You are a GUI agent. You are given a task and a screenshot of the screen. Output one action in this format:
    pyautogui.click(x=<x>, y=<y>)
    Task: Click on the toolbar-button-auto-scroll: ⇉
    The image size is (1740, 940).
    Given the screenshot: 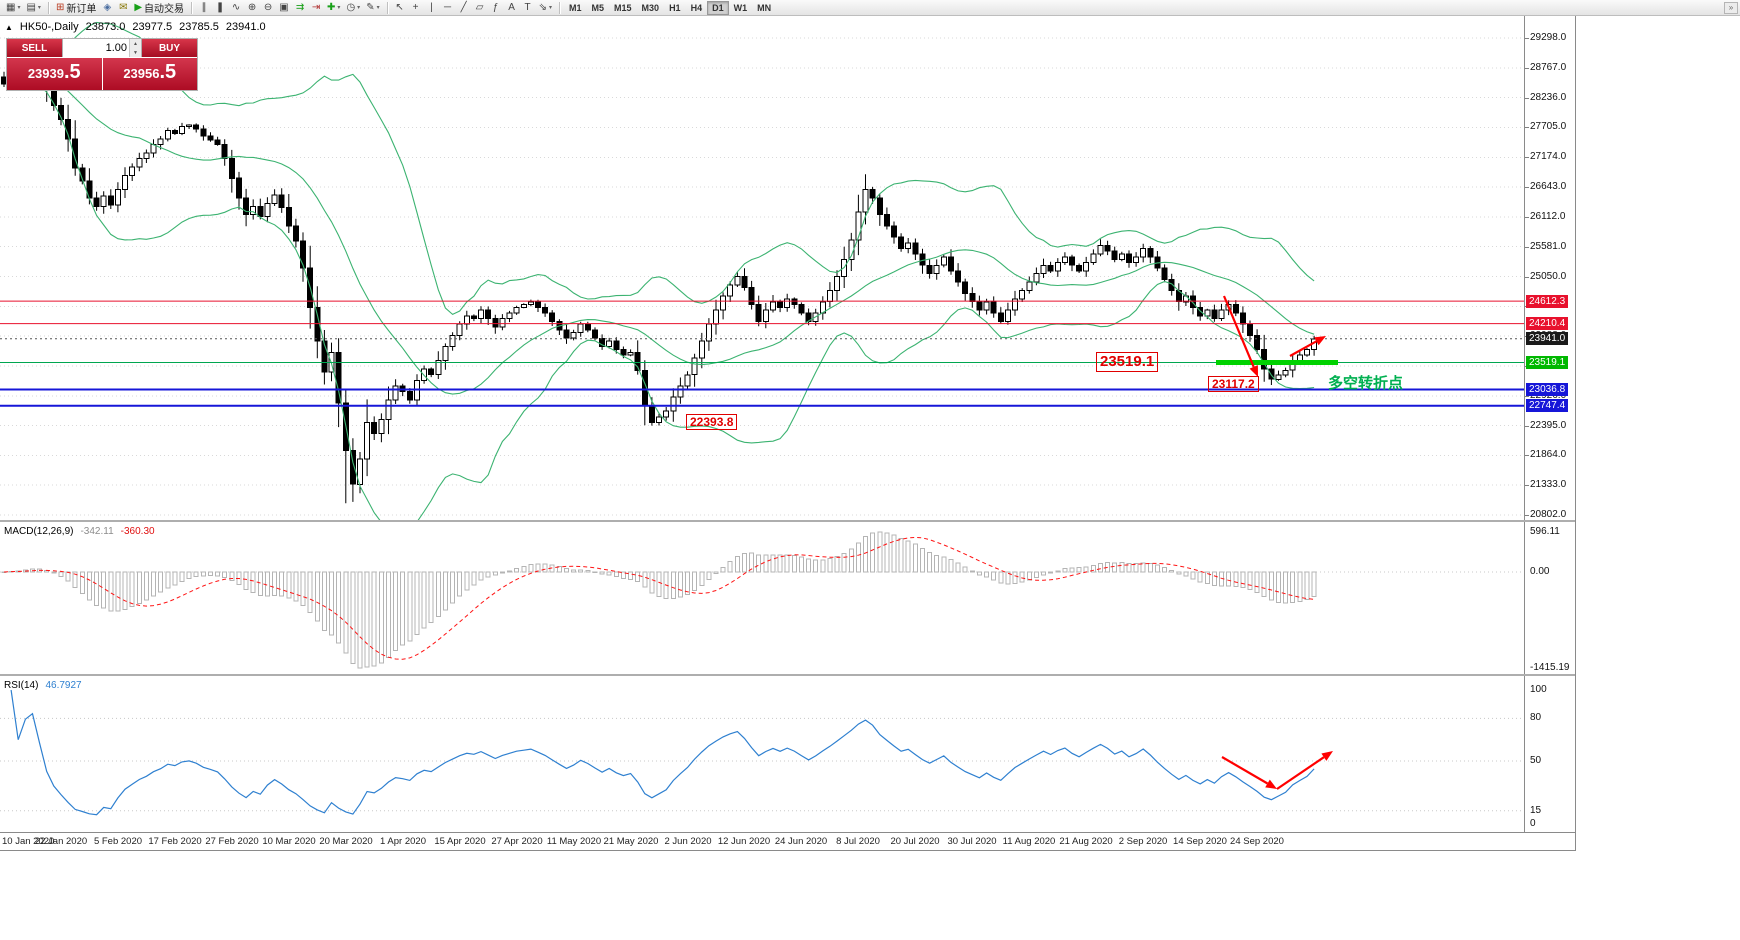 What is the action you would take?
    pyautogui.click(x=300, y=8)
    